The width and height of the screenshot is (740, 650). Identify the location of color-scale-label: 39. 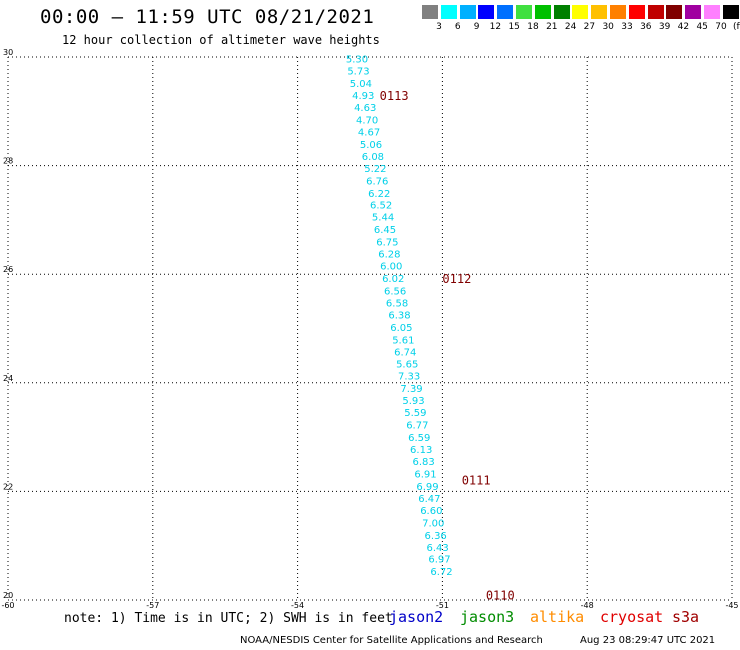
(664, 27).